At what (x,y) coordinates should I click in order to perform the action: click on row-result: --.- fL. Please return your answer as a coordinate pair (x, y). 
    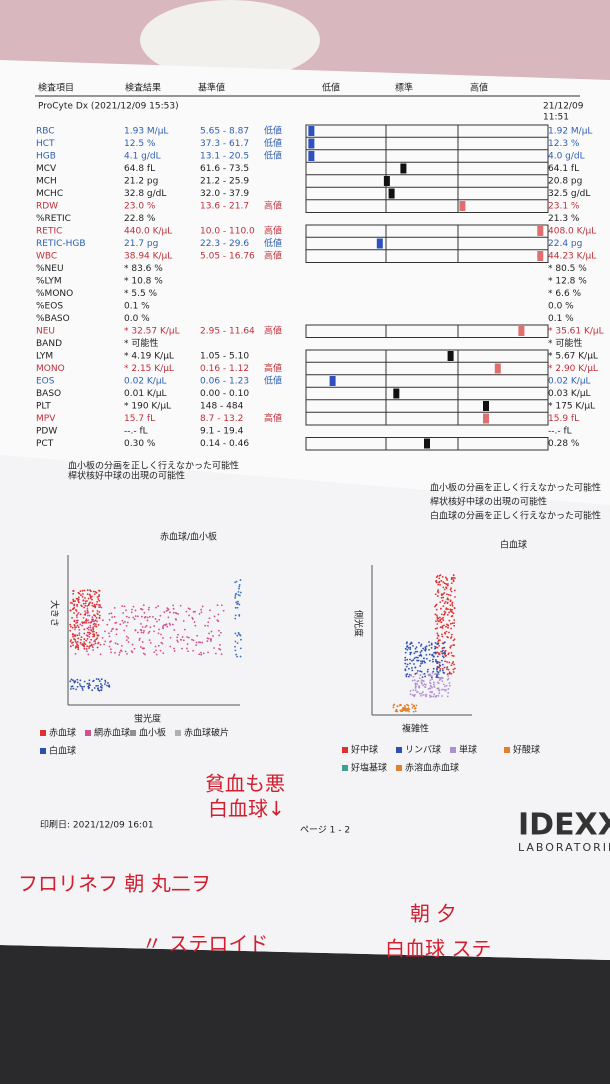
    Looking at the image, I should click on (136, 432).